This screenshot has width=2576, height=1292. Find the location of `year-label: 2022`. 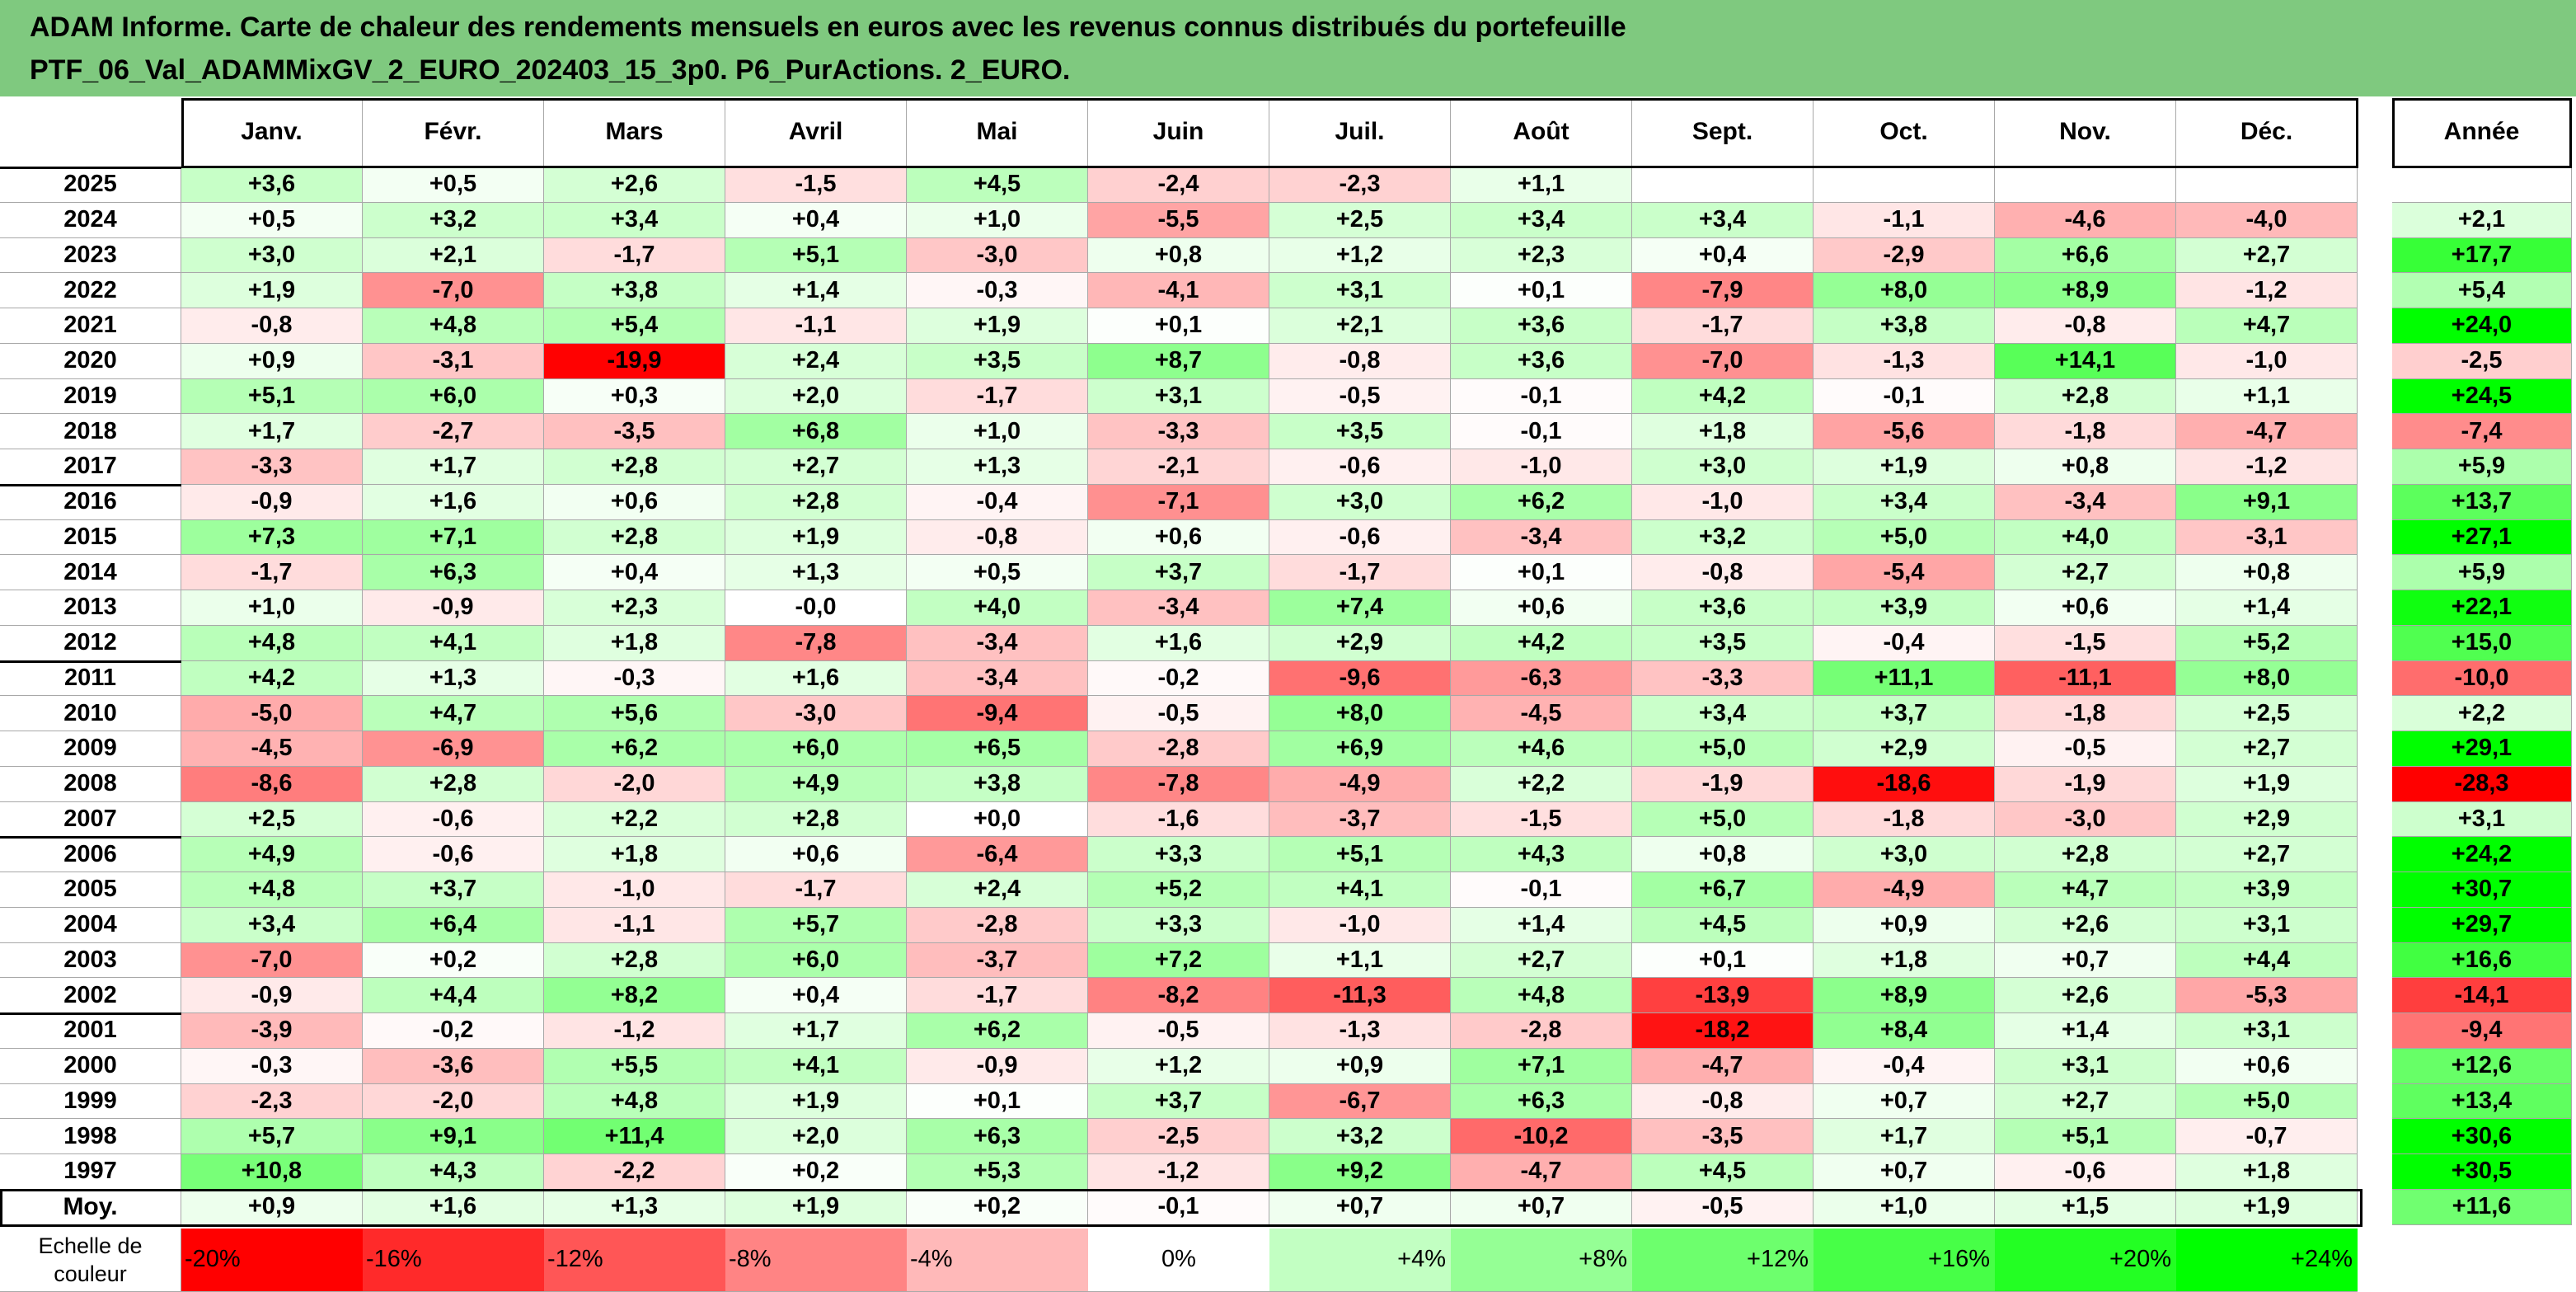

year-label: 2022 is located at coordinates (91, 290).